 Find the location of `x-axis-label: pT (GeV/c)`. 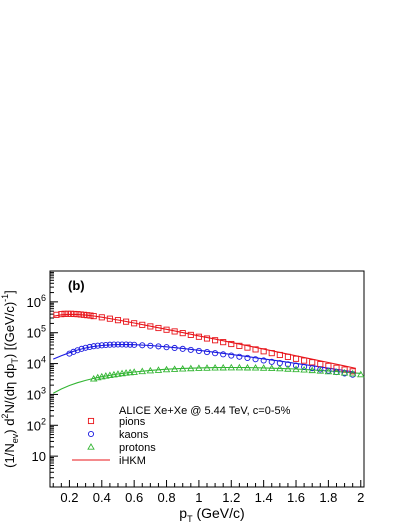

x-axis-label: pT (GeV/c) is located at coordinates (211, 514).